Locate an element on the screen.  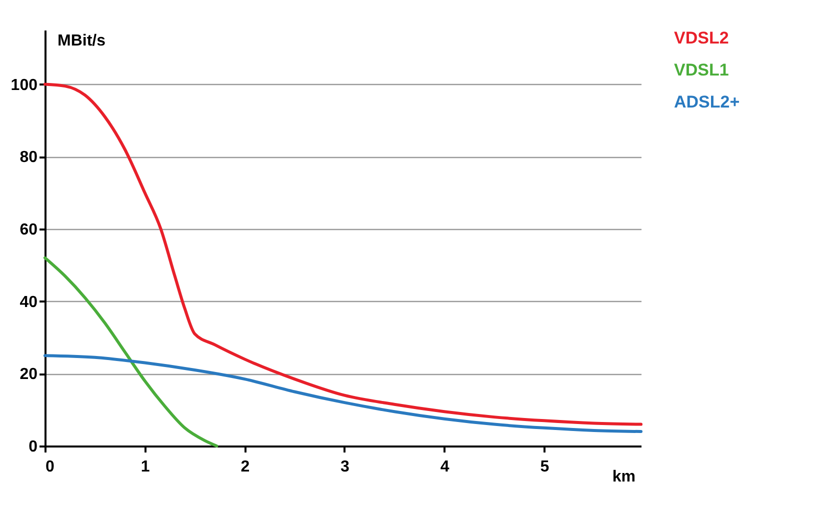
y-tick-label: 80 is located at coordinates (29, 157).